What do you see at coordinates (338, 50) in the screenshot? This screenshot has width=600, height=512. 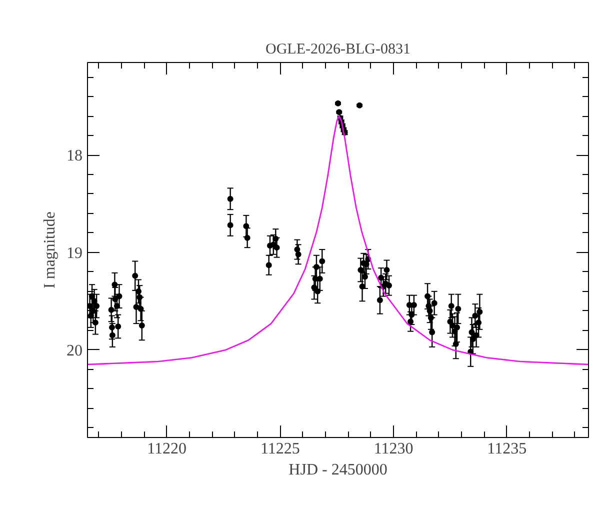 I see `chart-title: OGLE-2026-BLG-0831` at bounding box center [338, 50].